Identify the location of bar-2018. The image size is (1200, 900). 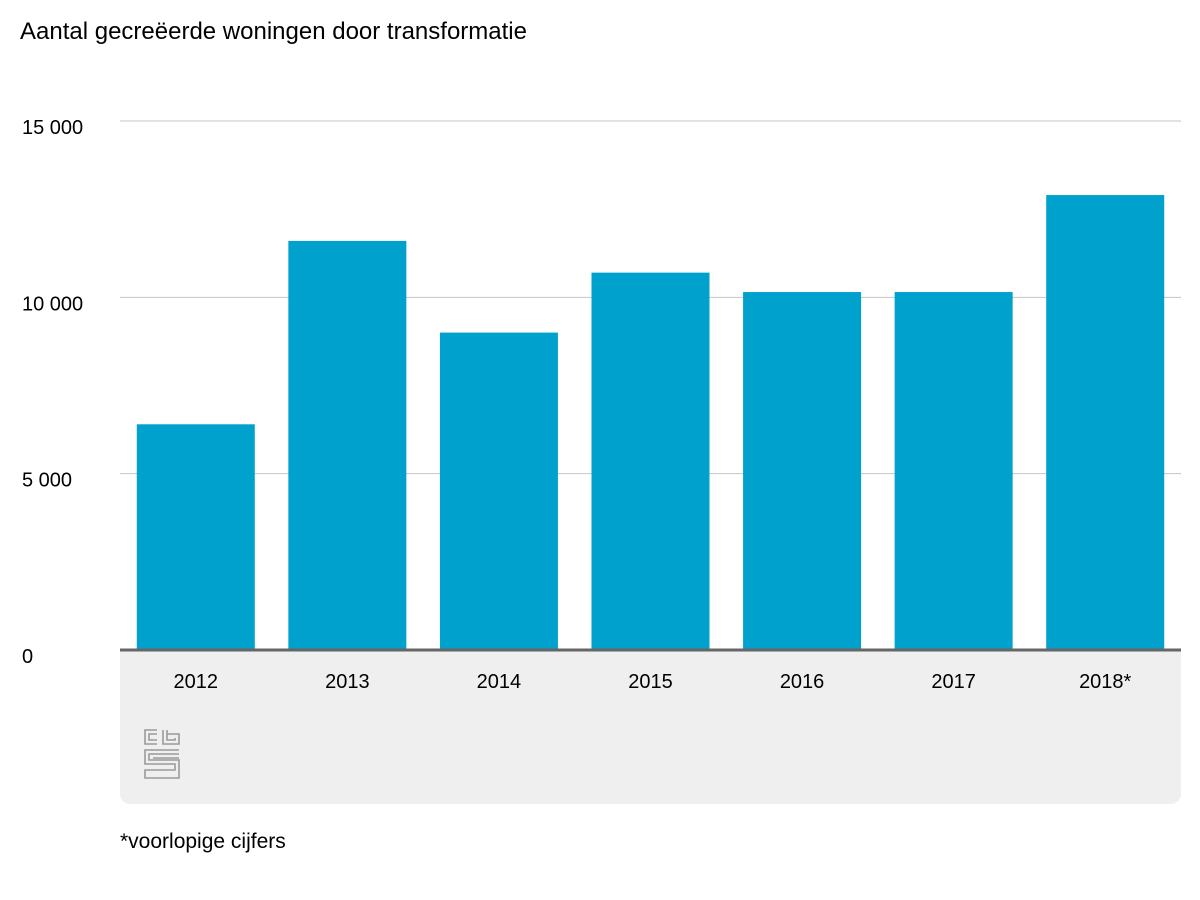
(1105, 422).